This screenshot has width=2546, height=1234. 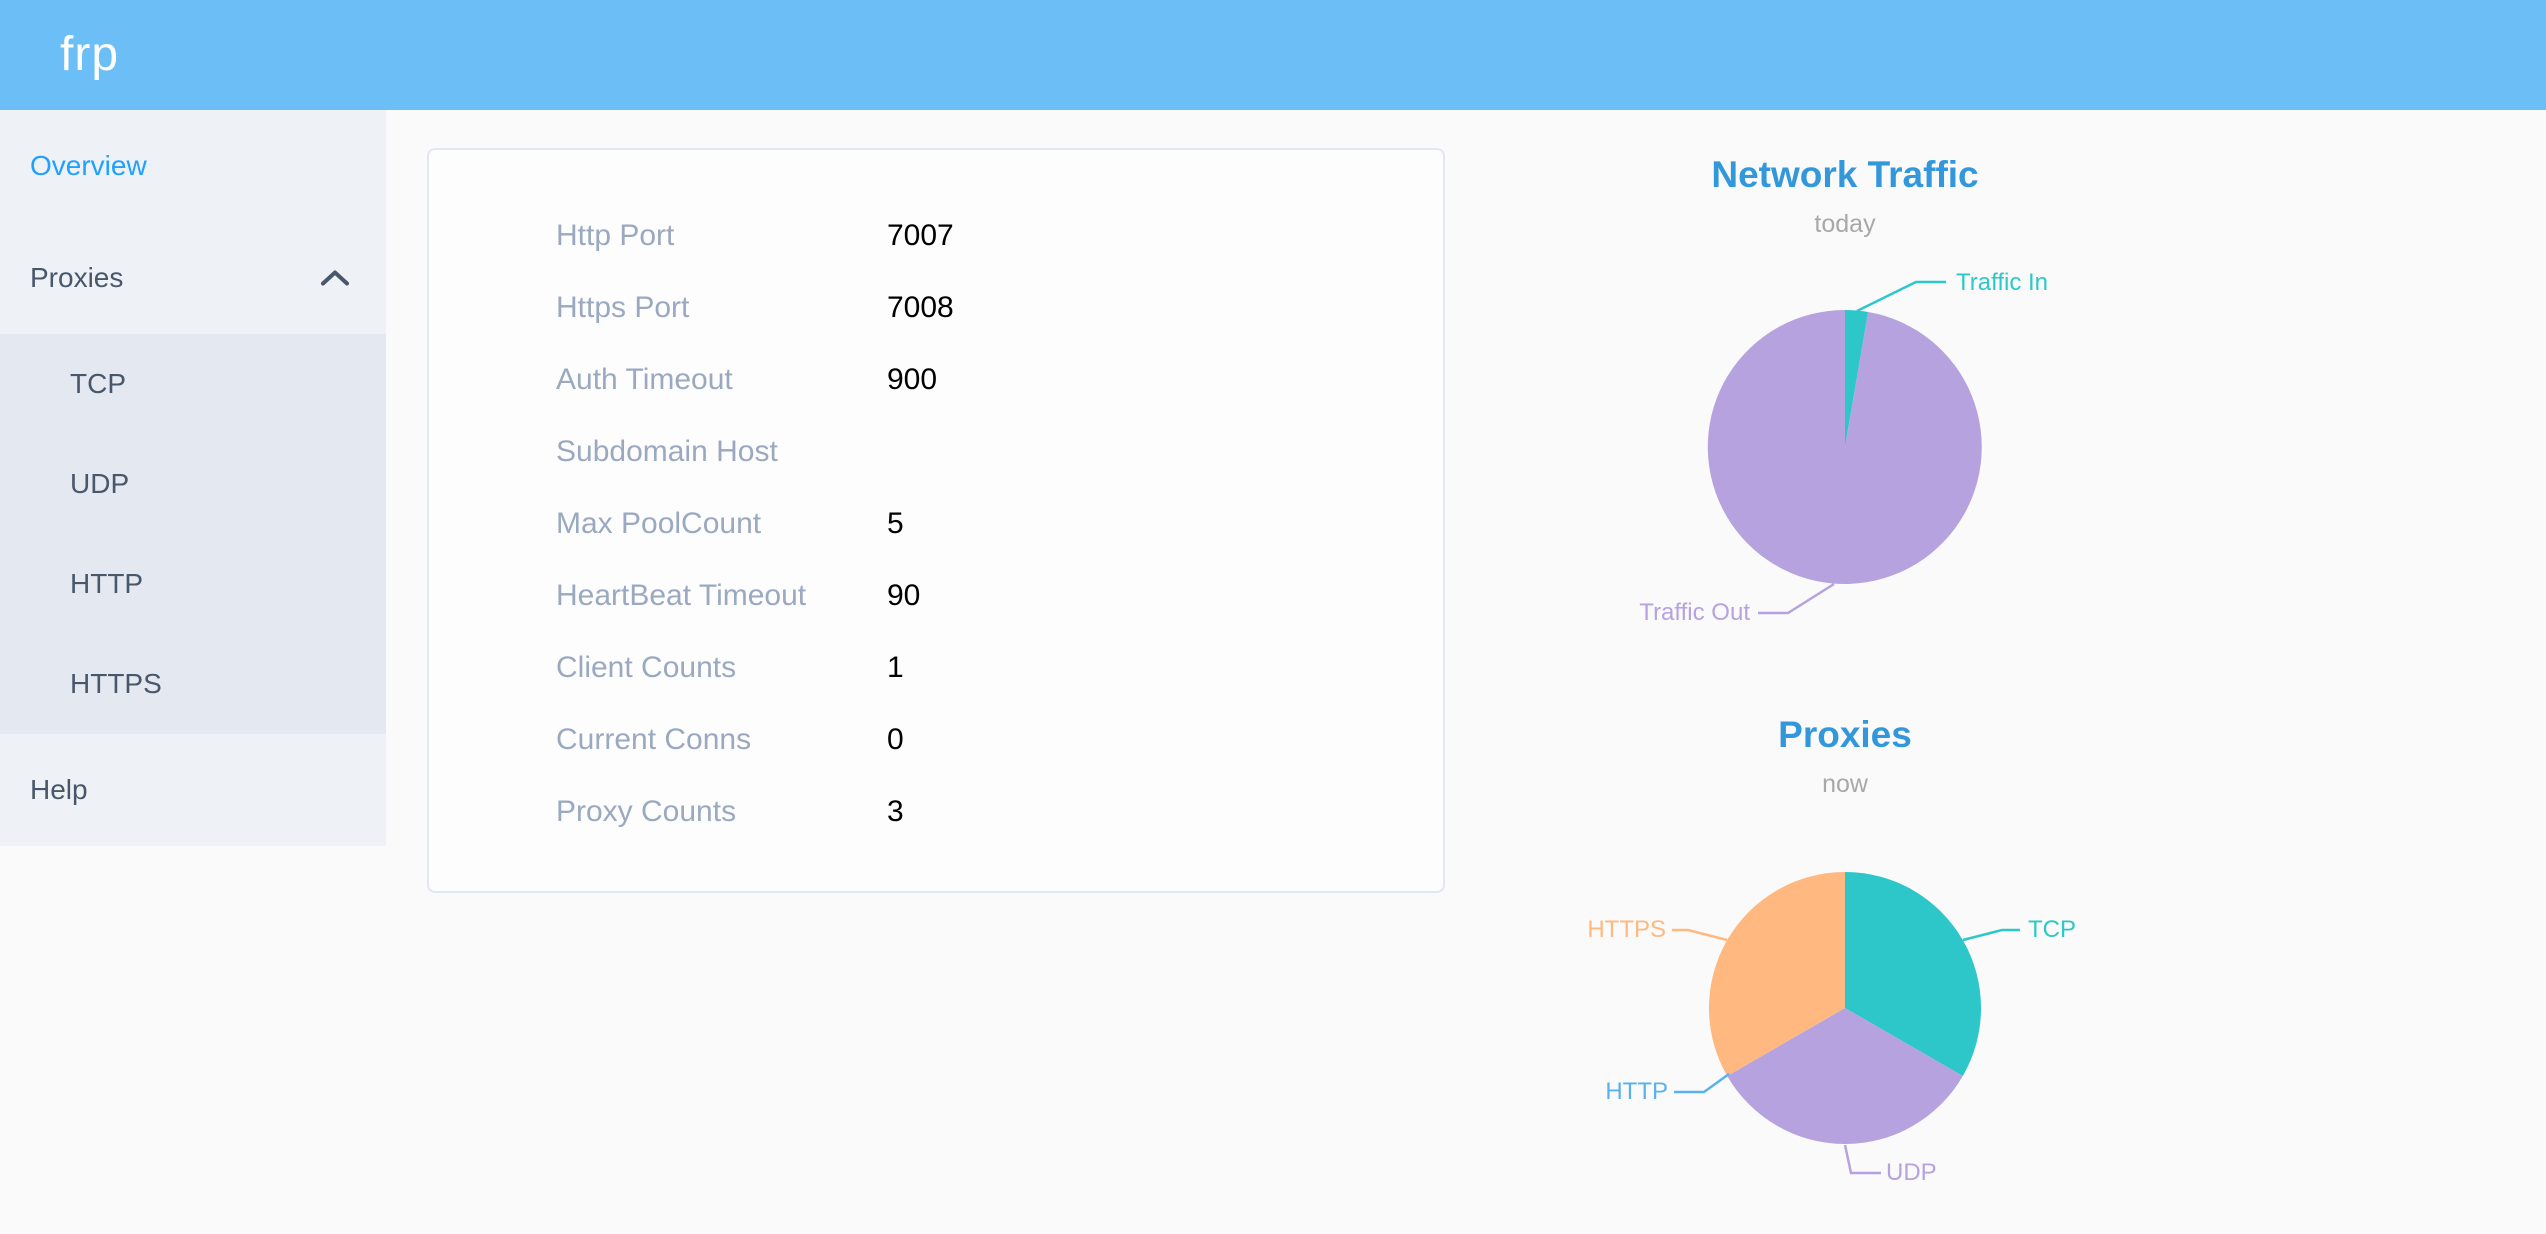 What do you see at coordinates (88, 165) in the screenshot?
I see `sidebar-item-overview-label: Overview` at bounding box center [88, 165].